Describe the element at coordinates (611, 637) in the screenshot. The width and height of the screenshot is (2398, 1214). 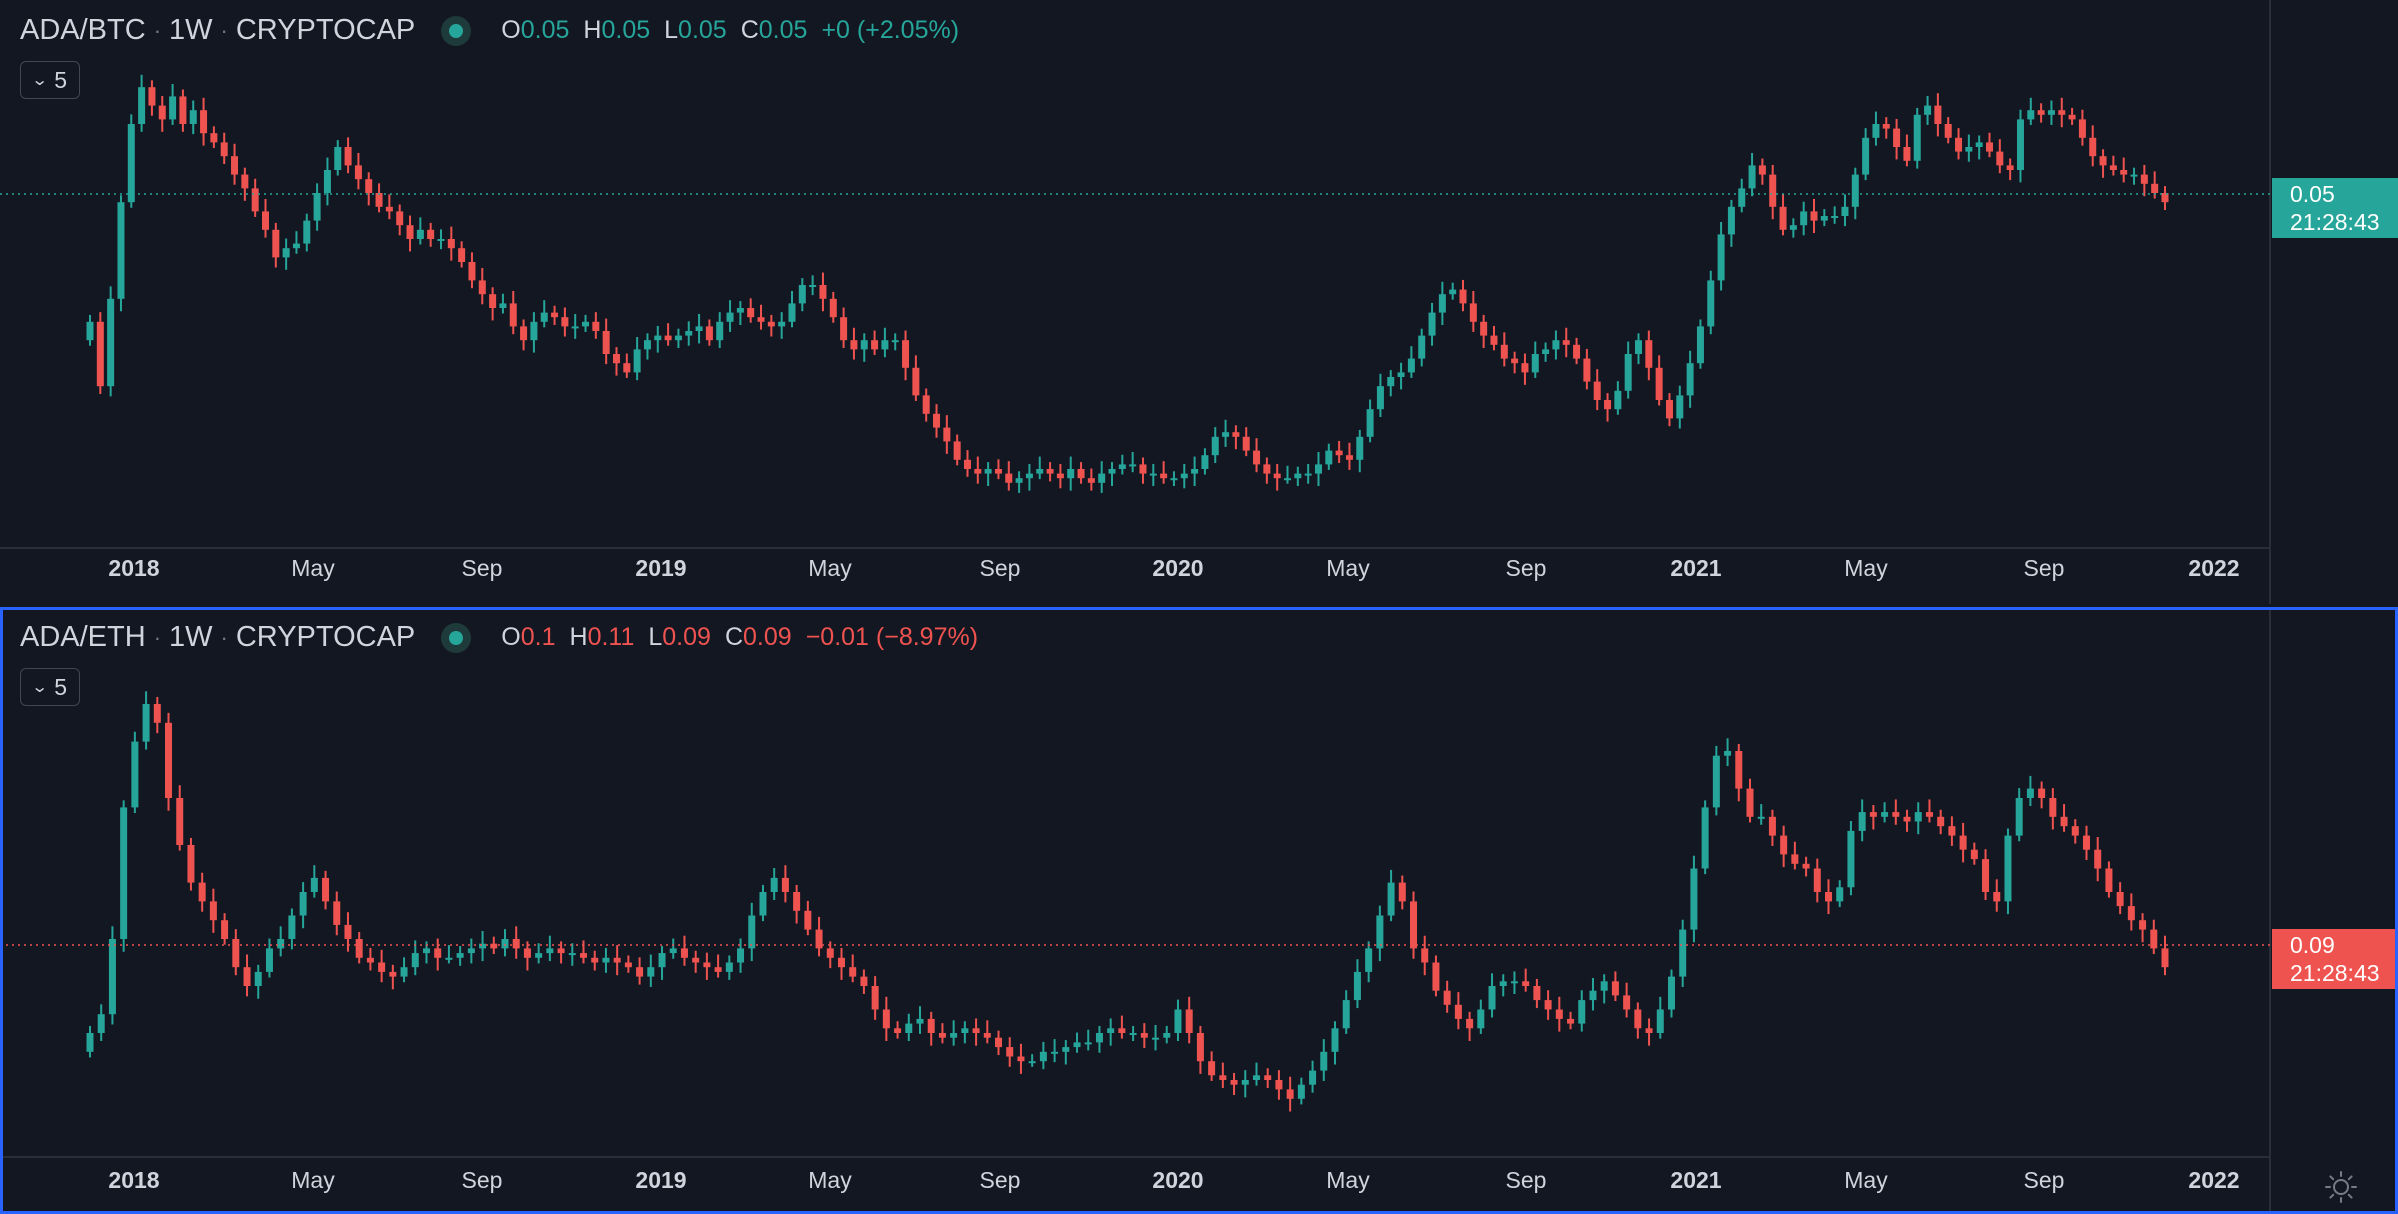
I see `high-value: 0.11` at that location.